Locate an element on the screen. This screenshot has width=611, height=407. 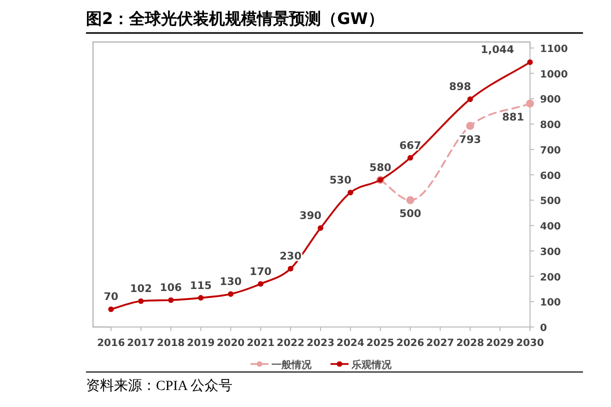
data-label: 115 is located at coordinates (201, 286).